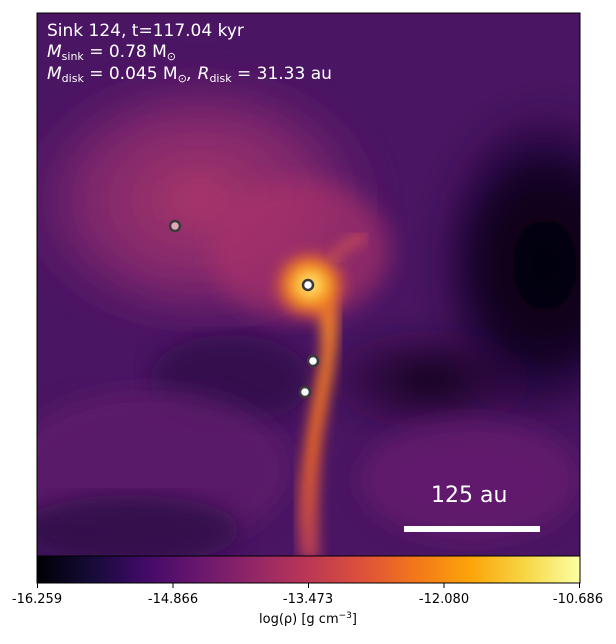 This screenshot has width=616, height=644. I want to click on colorbar-label-prefix: log(ρ) [g cm, so click(299, 619).